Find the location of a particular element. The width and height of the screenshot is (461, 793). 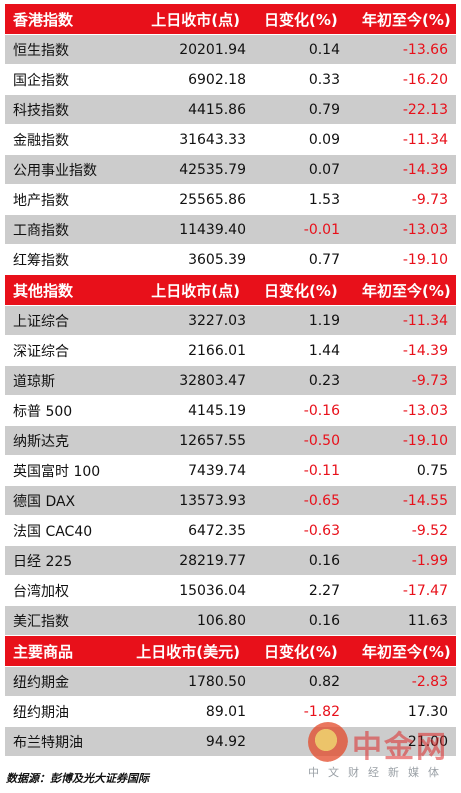

day-change-cell: 0.14 is located at coordinates (324, 49).